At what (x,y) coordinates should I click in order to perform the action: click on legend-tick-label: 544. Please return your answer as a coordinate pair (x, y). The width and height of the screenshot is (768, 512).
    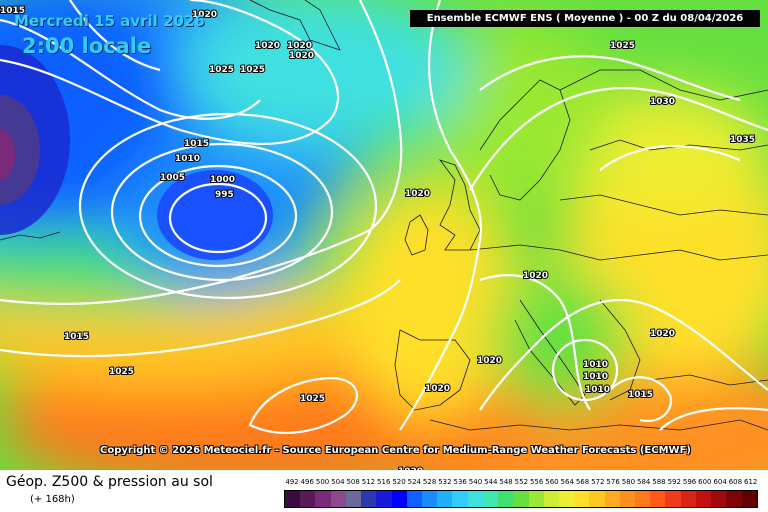
    Looking at the image, I should click on (491, 482).